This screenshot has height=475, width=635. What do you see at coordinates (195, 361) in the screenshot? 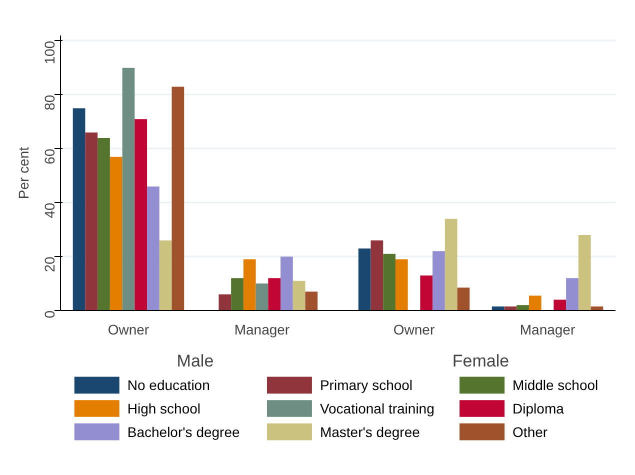
I see `text: Male` at bounding box center [195, 361].